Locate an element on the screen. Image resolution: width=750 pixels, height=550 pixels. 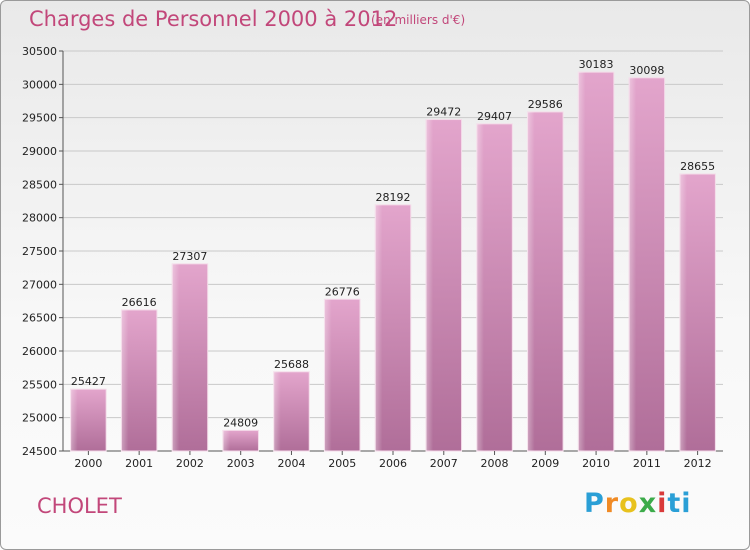
x-tick-label: 2003 is located at coordinates (241, 463).